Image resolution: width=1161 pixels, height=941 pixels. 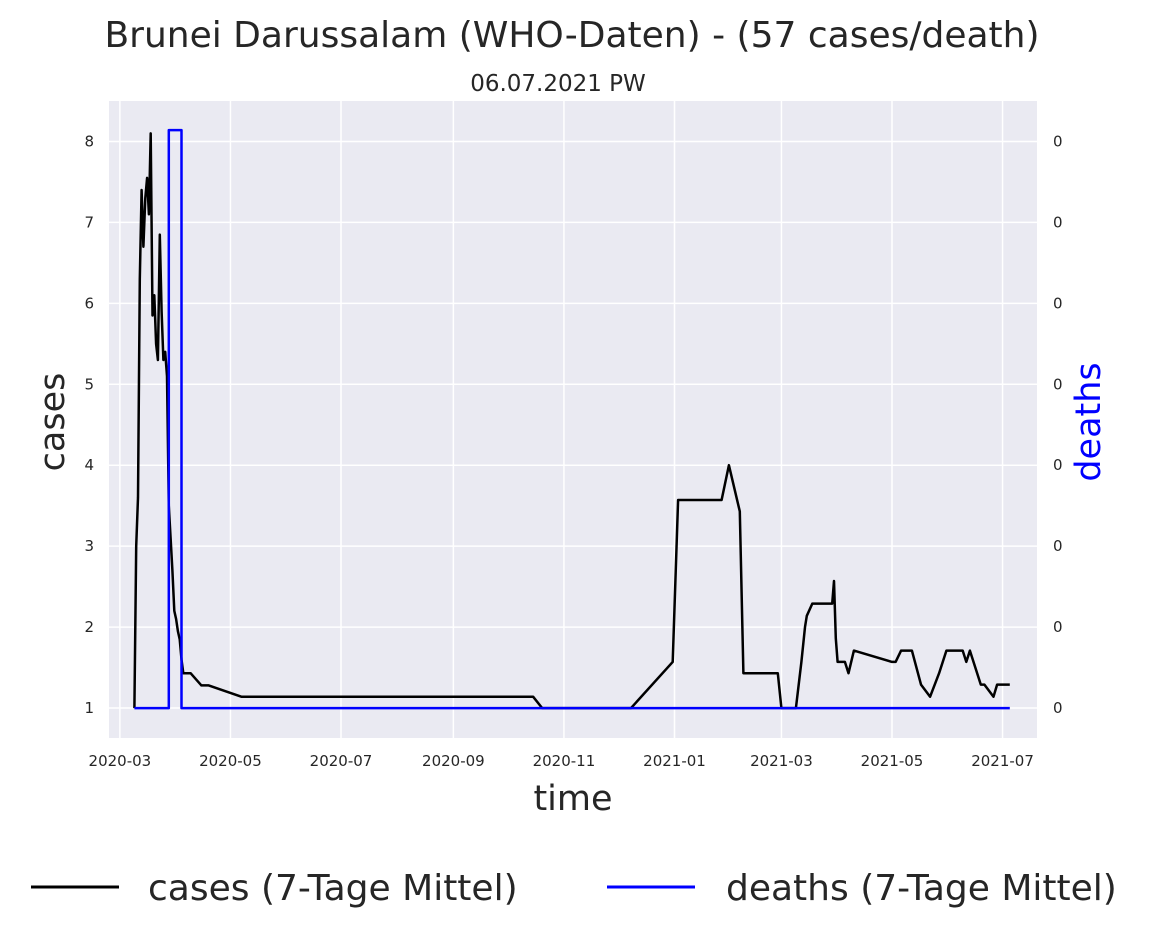 What do you see at coordinates (781, 761) in the screenshot?
I see `x-tick-label: 2021-03` at bounding box center [781, 761].